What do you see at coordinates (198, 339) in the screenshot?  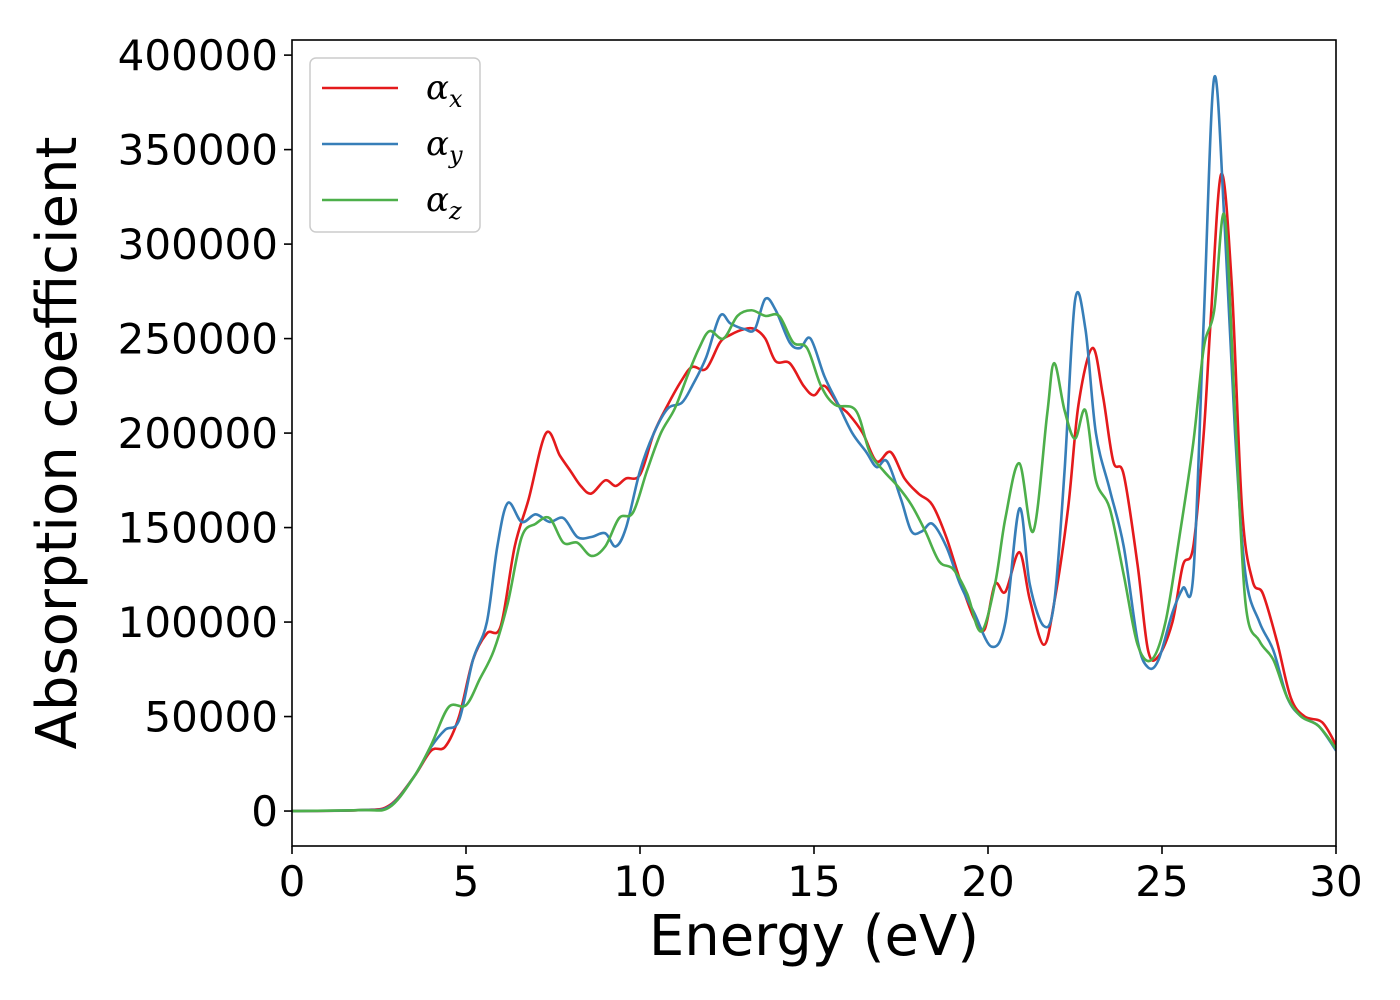 I see `y-tick-label: 250000` at bounding box center [198, 339].